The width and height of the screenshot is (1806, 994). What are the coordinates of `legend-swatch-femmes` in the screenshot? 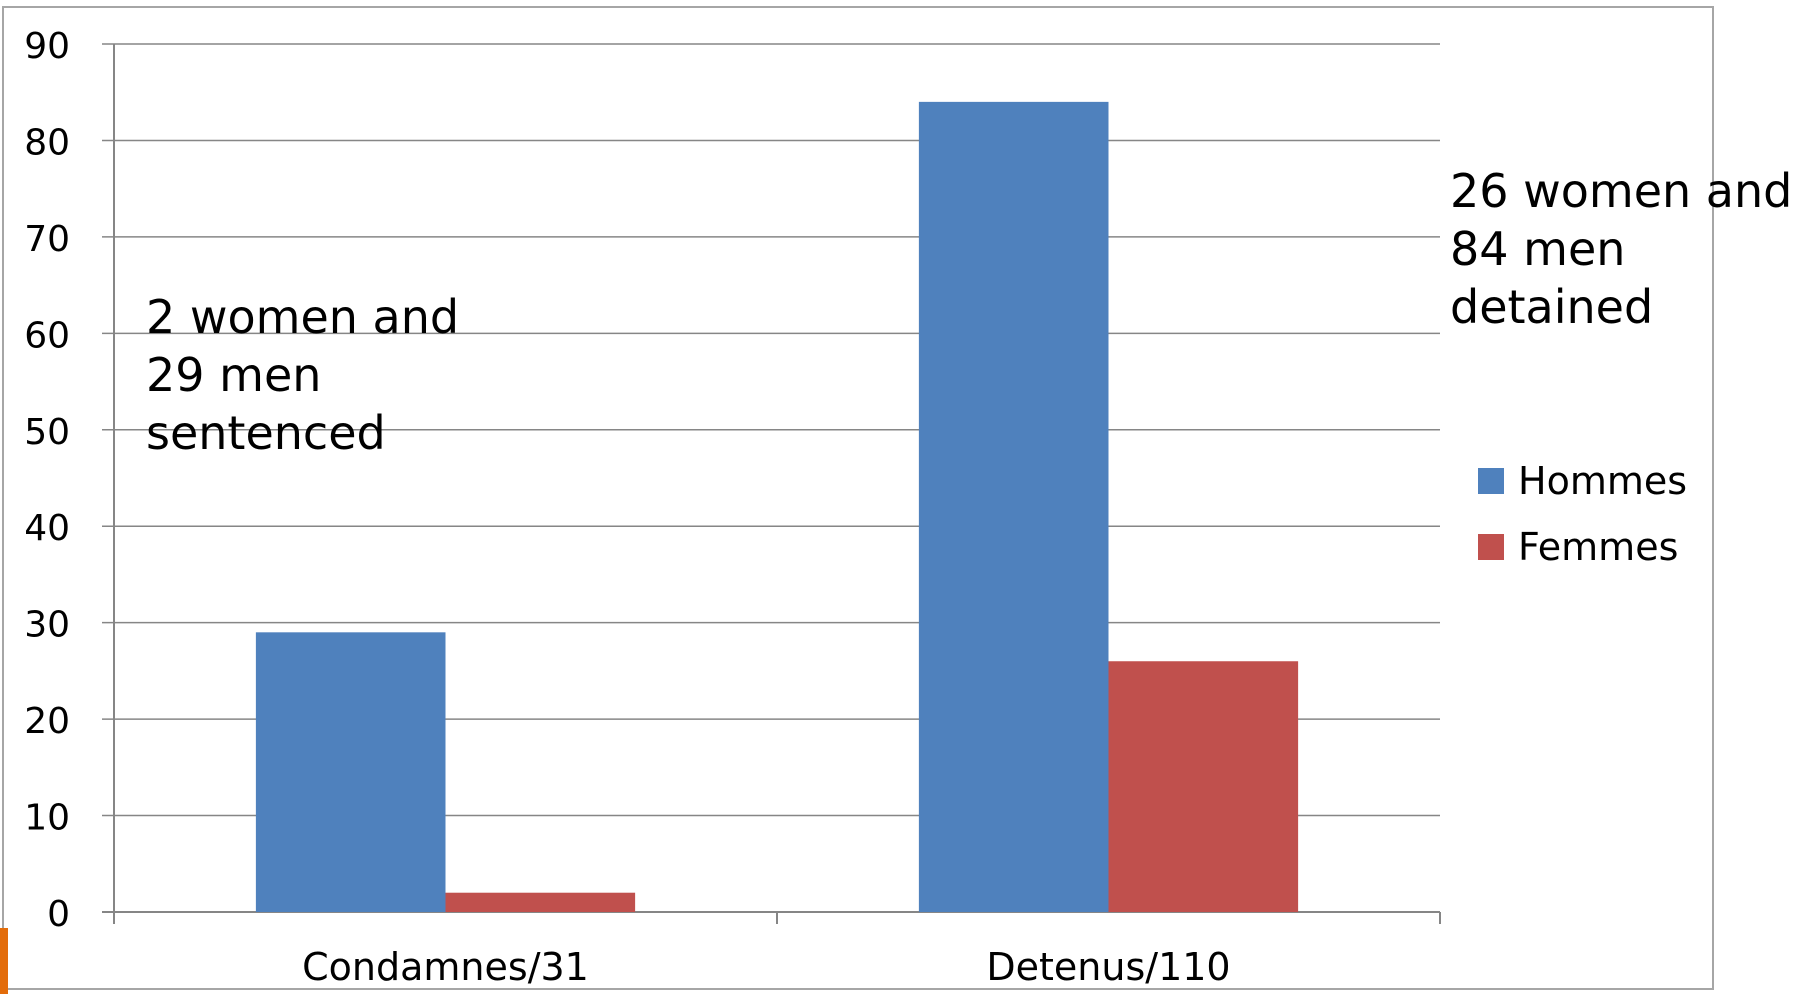 It's located at (1491, 547).